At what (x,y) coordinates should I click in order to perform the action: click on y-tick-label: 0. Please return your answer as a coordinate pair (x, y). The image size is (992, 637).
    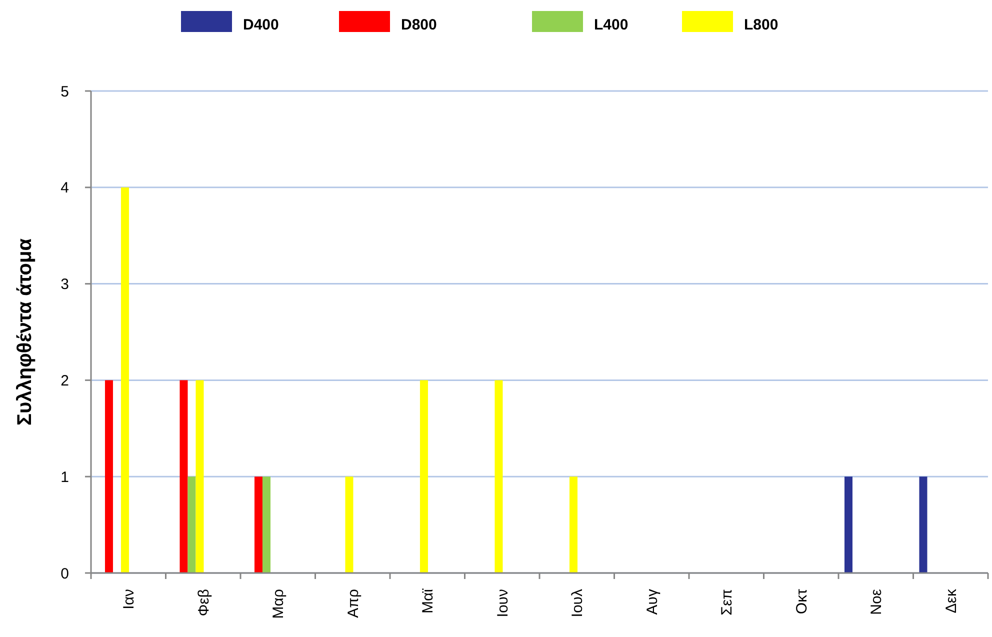
    Looking at the image, I should click on (64, 573).